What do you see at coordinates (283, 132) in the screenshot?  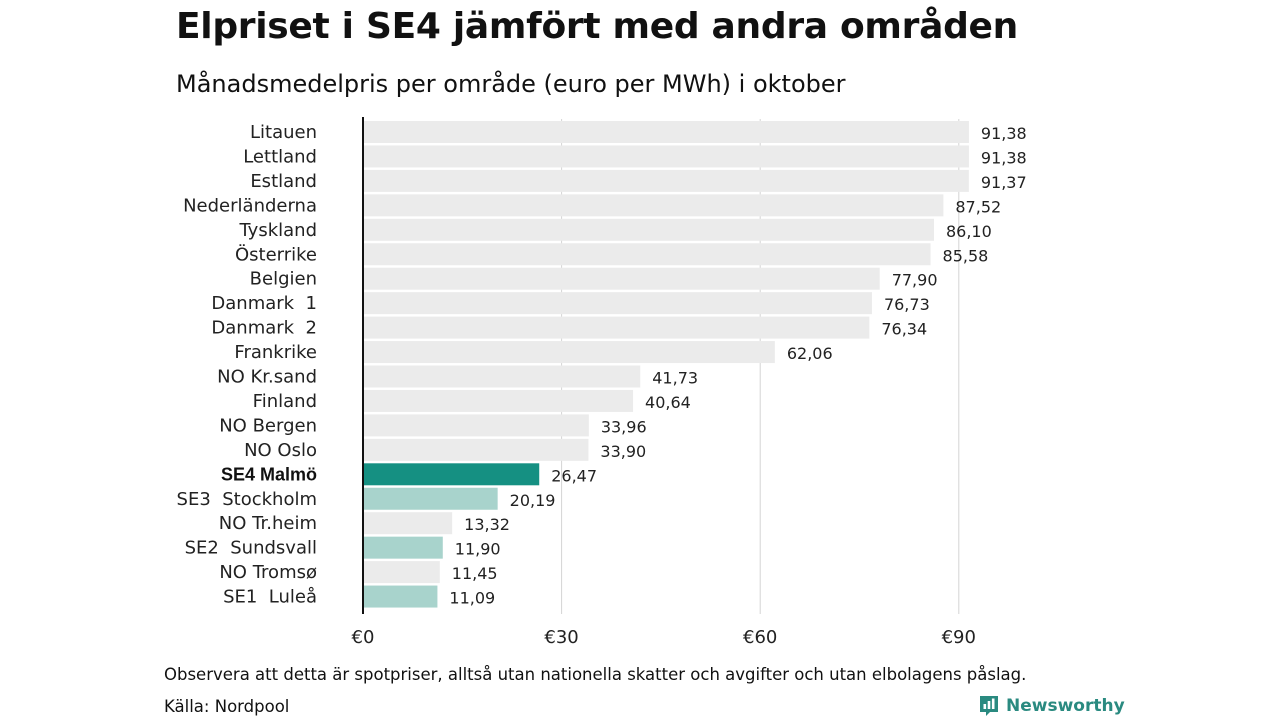 I see `category-label: Litauen` at bounding box center [283, 132].